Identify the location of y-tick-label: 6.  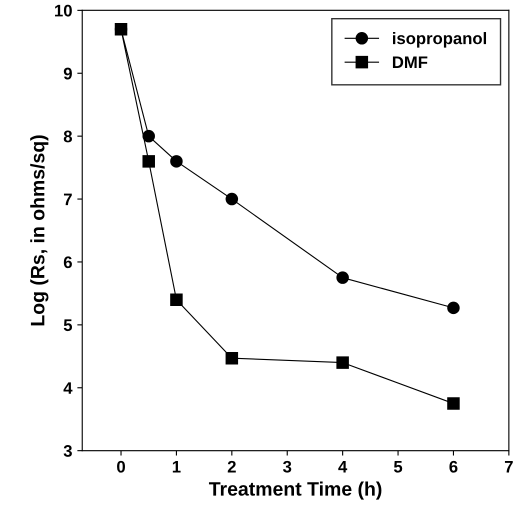
(68, 262).